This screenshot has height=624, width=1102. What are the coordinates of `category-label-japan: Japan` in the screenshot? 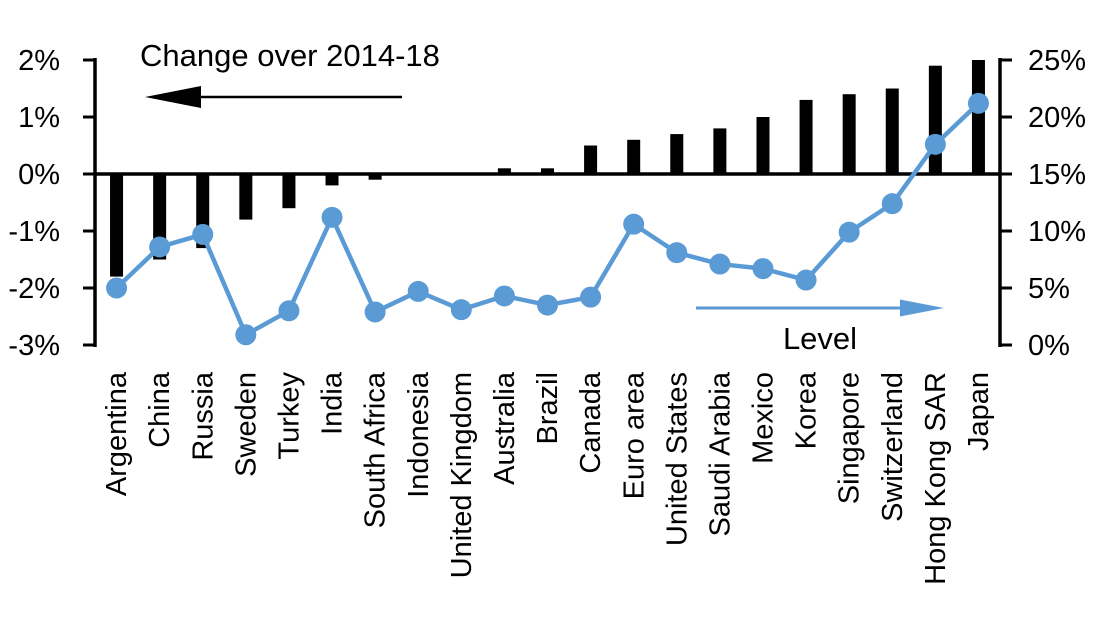 It's located at (979, 411).